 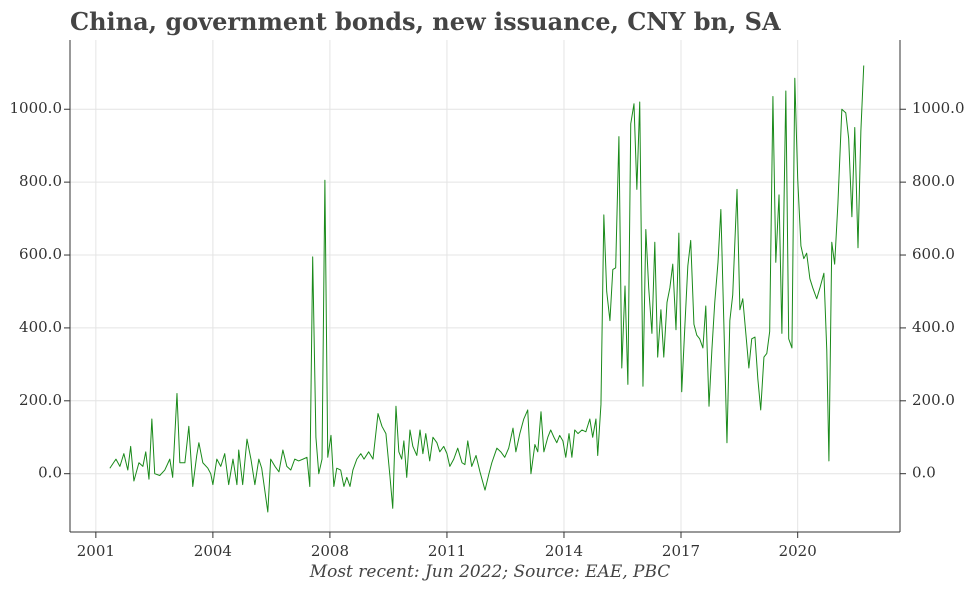 What do you see at coordinates (933, 254) in the screenshot?
I see `y2-tick-label: 600.0` at bounding box center [933, 254].